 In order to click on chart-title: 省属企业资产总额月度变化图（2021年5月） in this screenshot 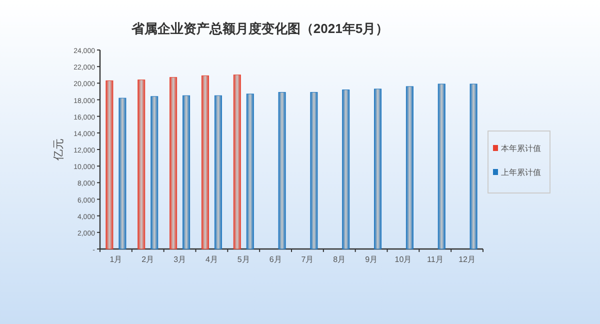, I will do `click(259, 28)`.